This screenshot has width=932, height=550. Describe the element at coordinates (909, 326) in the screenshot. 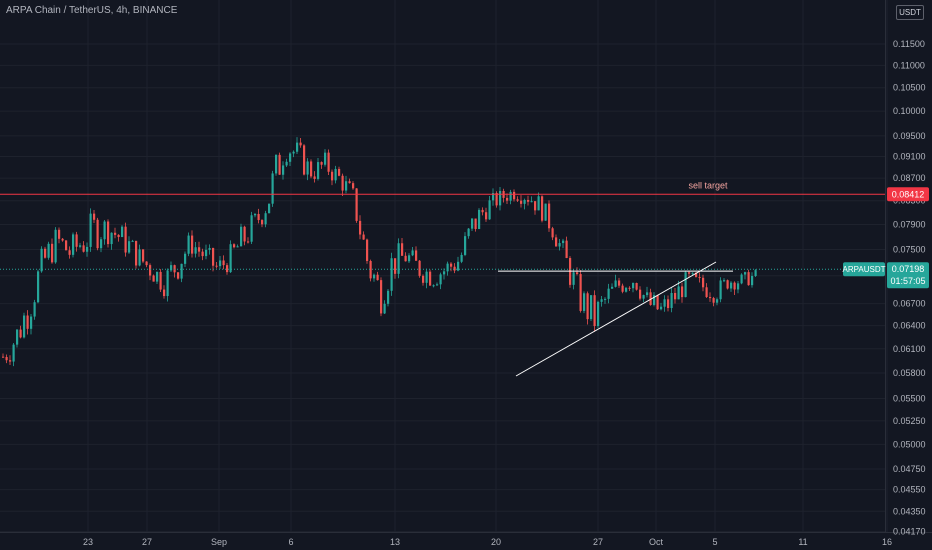

I see `price-tick-label: 0.06400` at that location.